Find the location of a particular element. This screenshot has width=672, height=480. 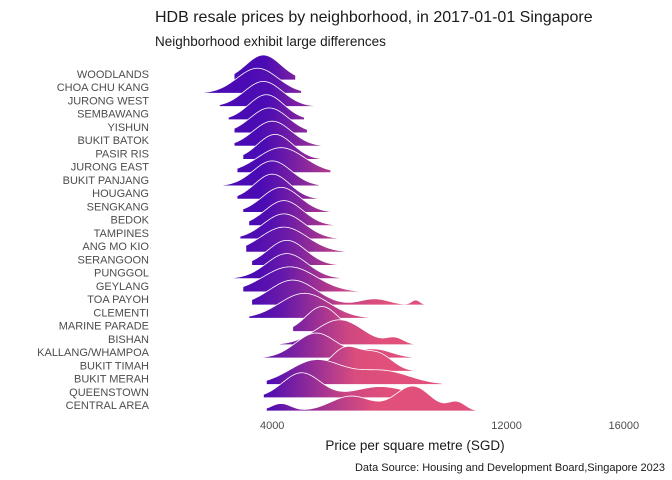

ridge-yishun is located at coordinates (270, 120).